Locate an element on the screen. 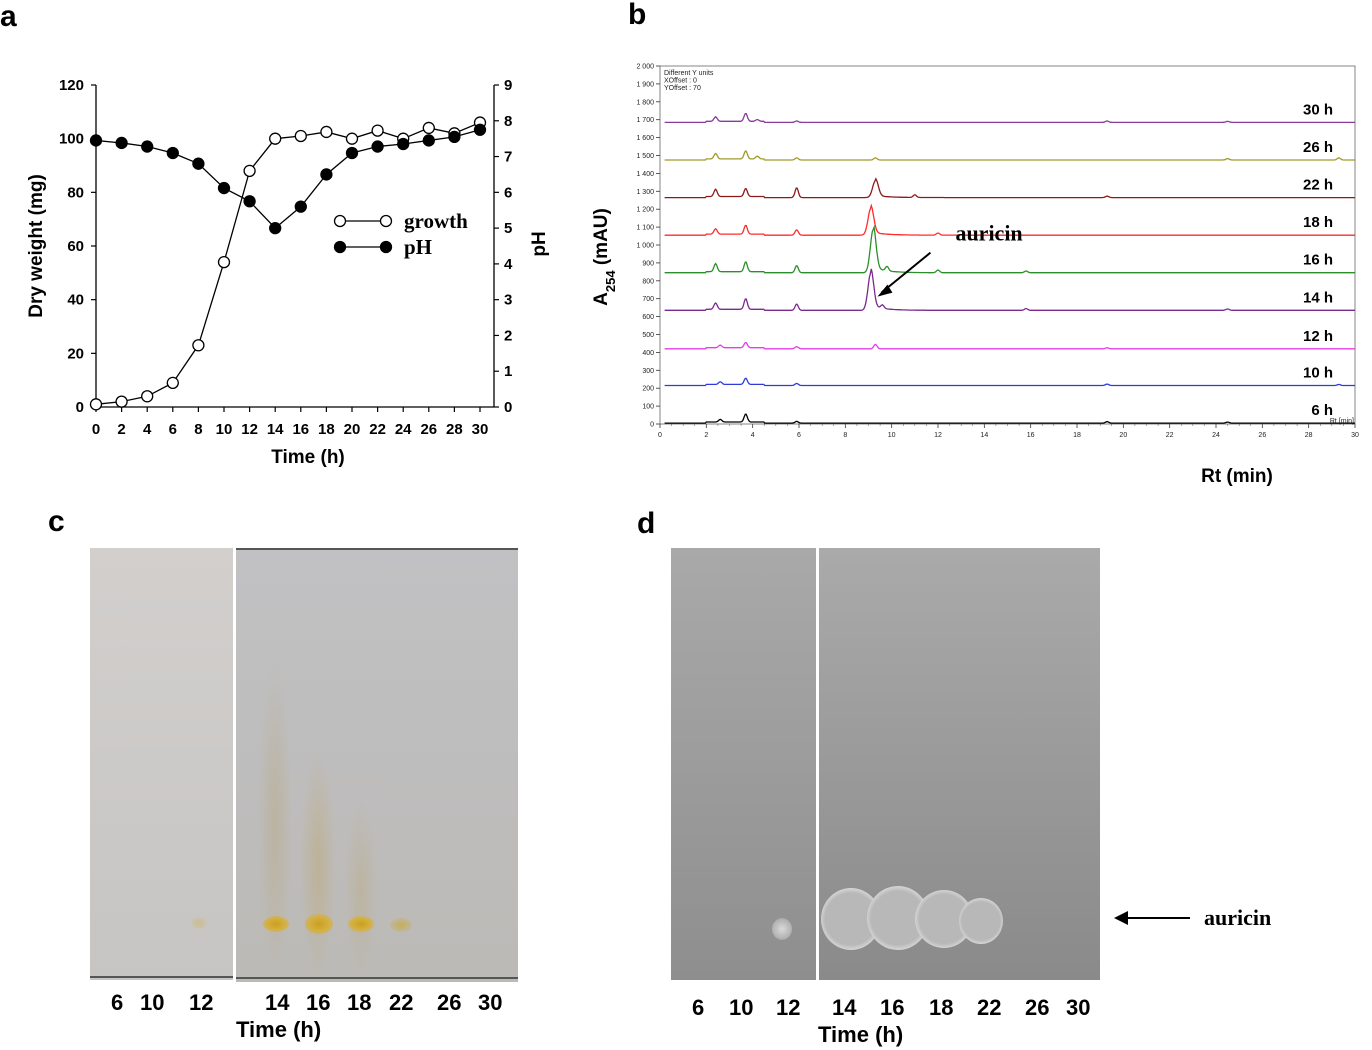  b-trace-16h is located at coordinates (1009, 249).